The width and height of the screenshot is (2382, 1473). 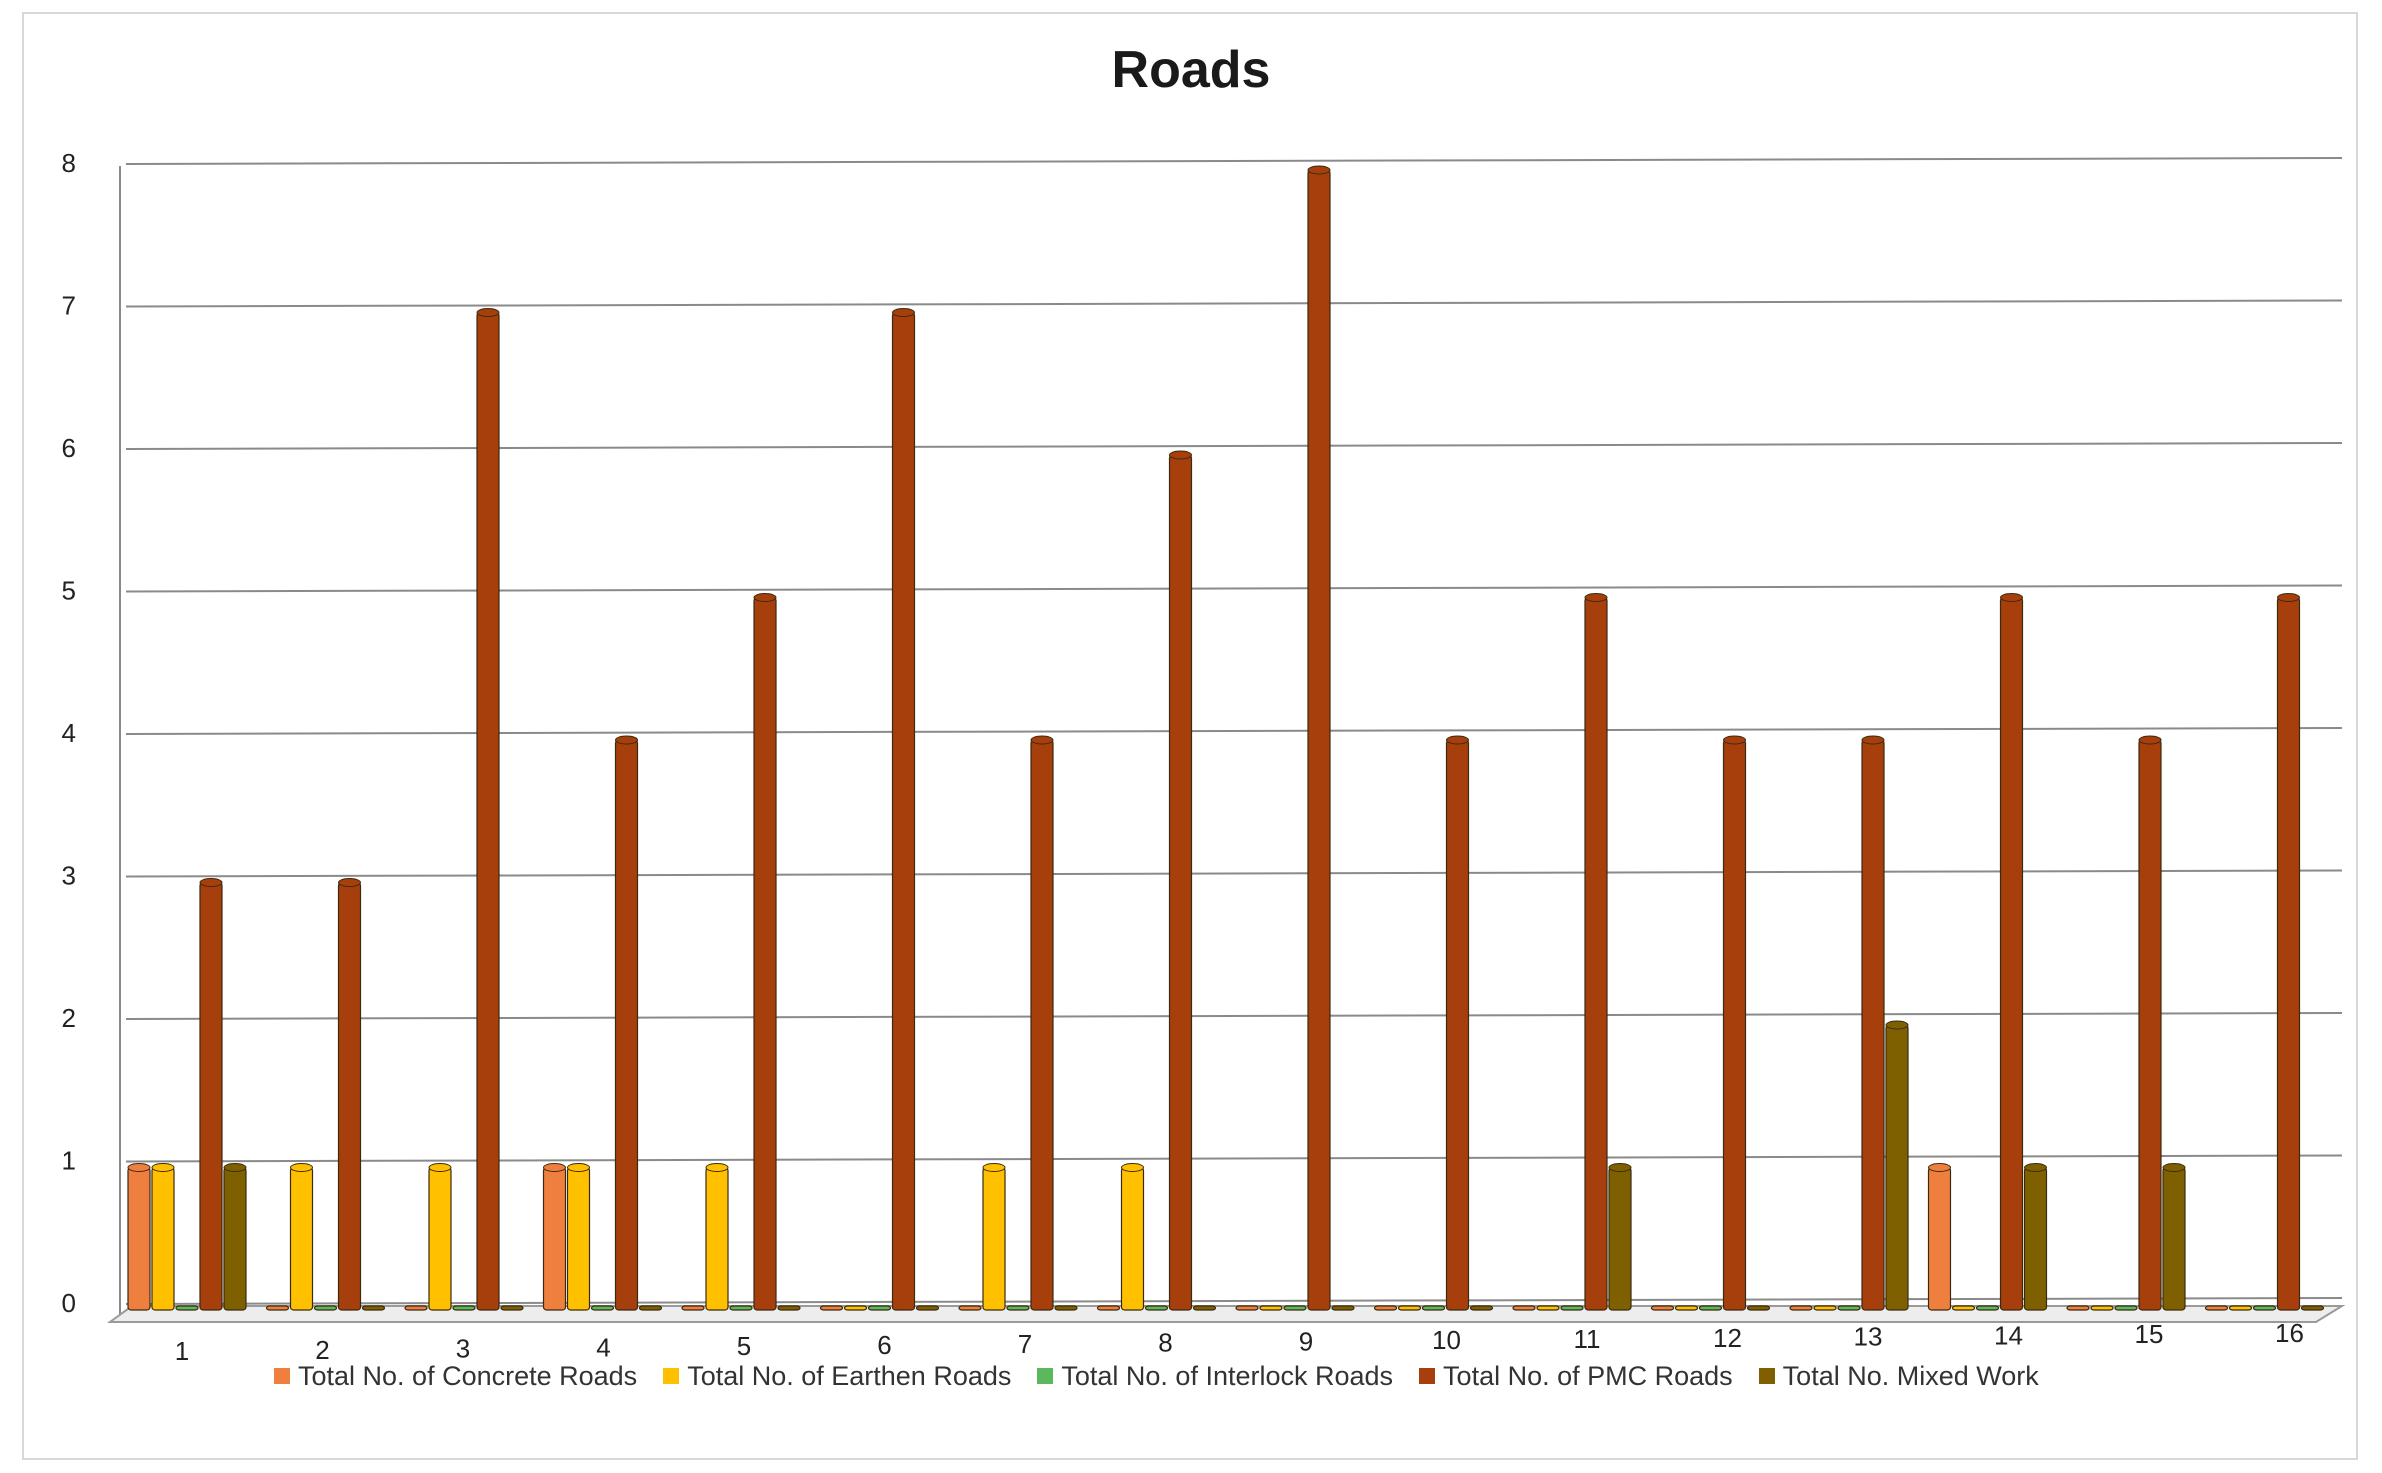 What do you see at coordinates (1227, 1375) in the screenshot?
I see `legend-label: Total No. of Interlock Roads` at bounding box center [1227, 1375].